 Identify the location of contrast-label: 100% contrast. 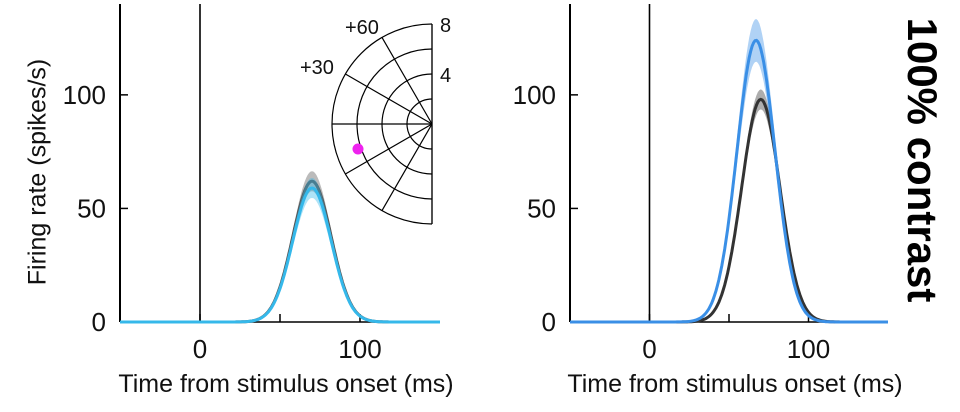
(922, 160).